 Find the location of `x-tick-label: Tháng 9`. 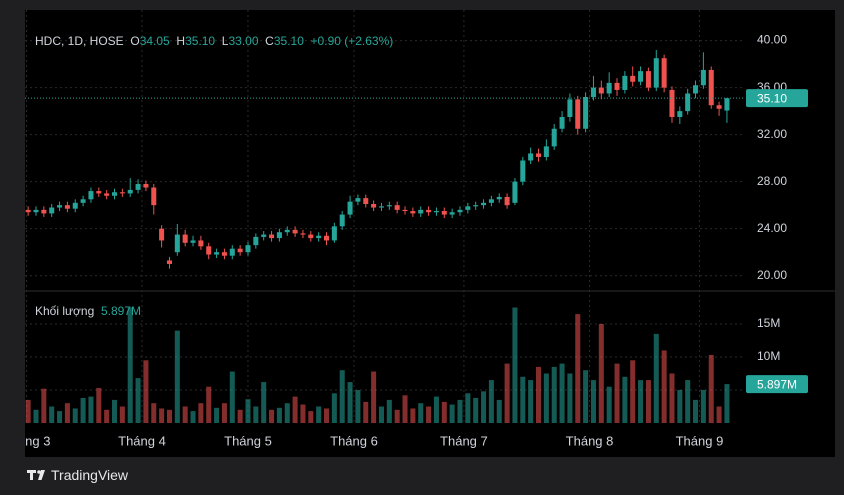

x-tick-label: Tháng 9 is located at coordinates (700, 440).